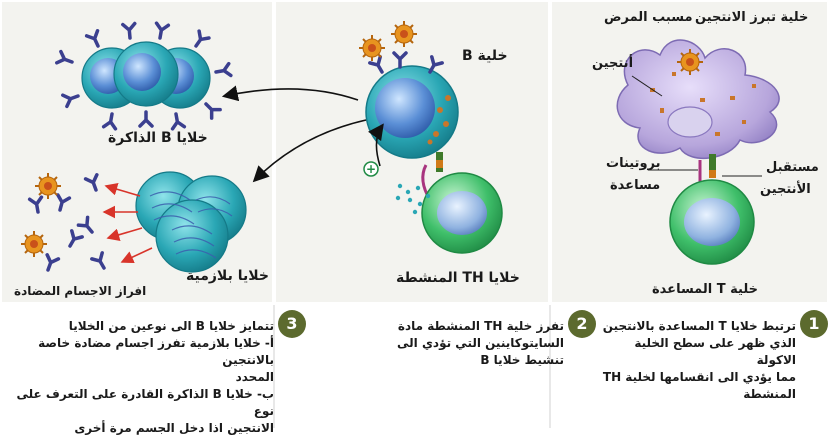 The width and height of the screenshot is (829, 437). What do you see at coordinates (458, 278) in the screenshot?
I see `th-cells-label: خلايا TH المنشطة` at bounding box center [458, 278].